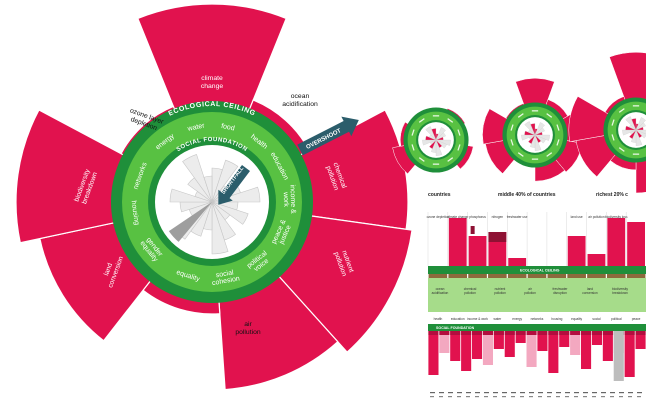 Image resolution: width=646 pixels, height=407 pixels. What do you see at coordinates (620, 291) in the screenshot?
I see `green-band-label: biodiversity breakdown` at bounding box center [620, 291].